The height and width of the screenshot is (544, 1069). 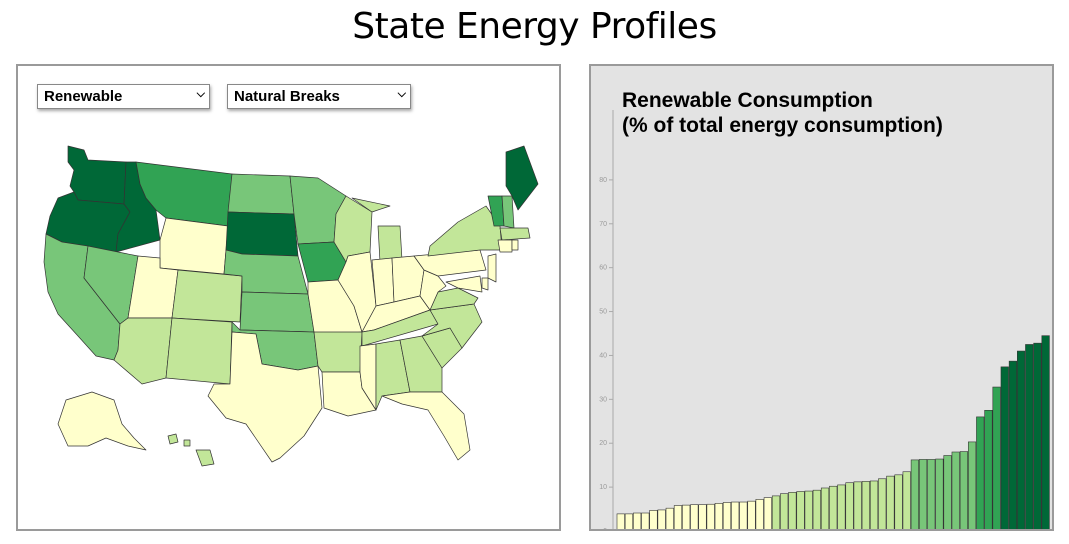 I want to click on state-maine, so click(x=522, y=178).